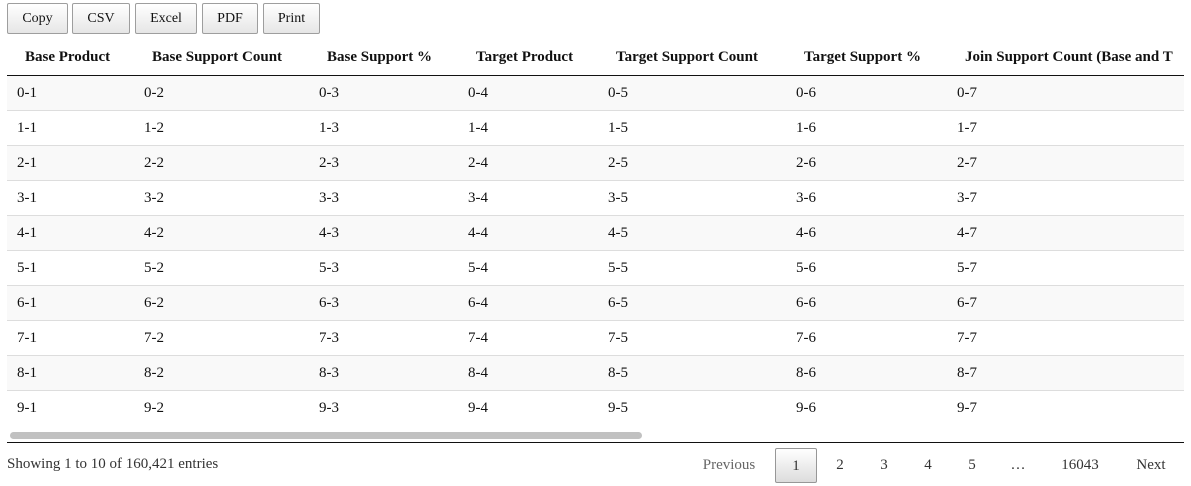 The width and height of the screenshot is (1191, 486). What do you see at coordinates (595, 442) in the screenshot?
I see `table-bottom-divider` at bounding box center [595, 442].